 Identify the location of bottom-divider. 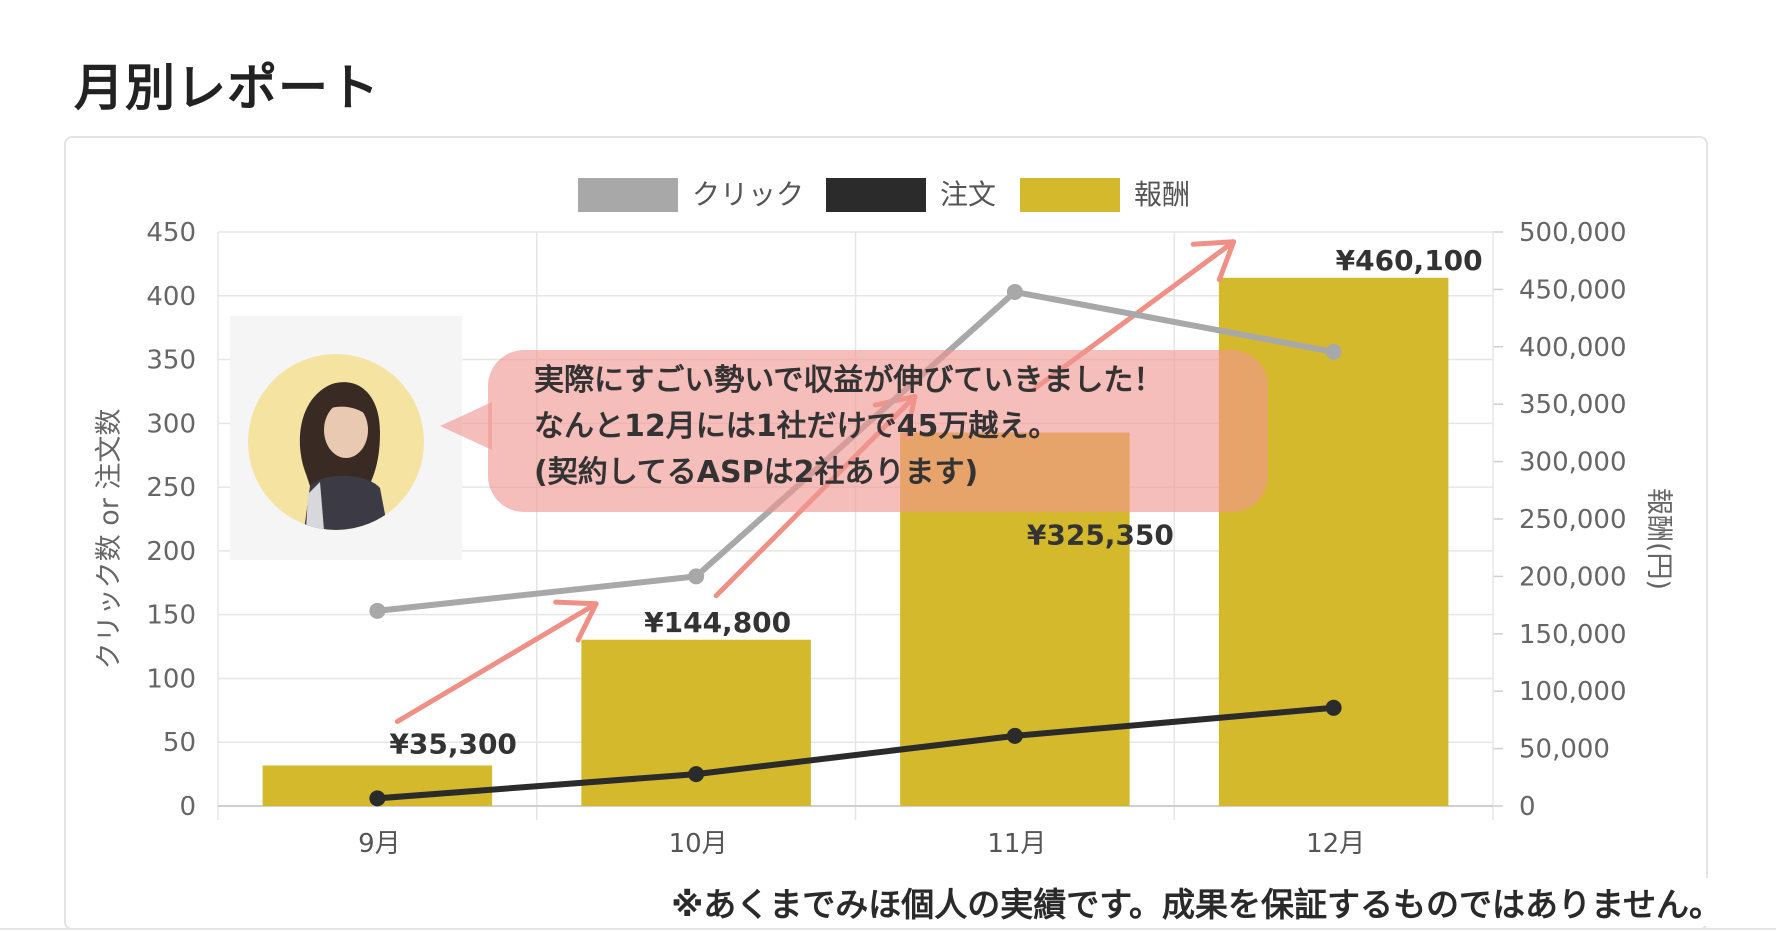
(888, 929).